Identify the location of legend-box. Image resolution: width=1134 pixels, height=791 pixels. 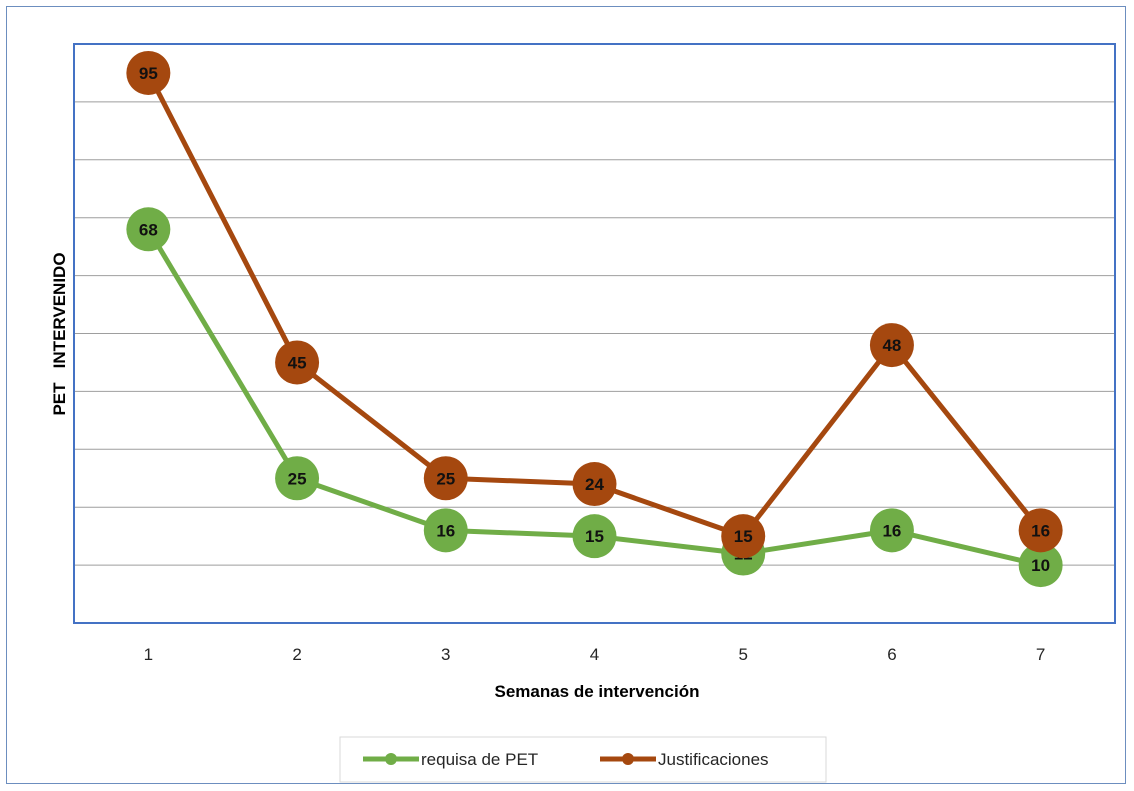
(583, 759).